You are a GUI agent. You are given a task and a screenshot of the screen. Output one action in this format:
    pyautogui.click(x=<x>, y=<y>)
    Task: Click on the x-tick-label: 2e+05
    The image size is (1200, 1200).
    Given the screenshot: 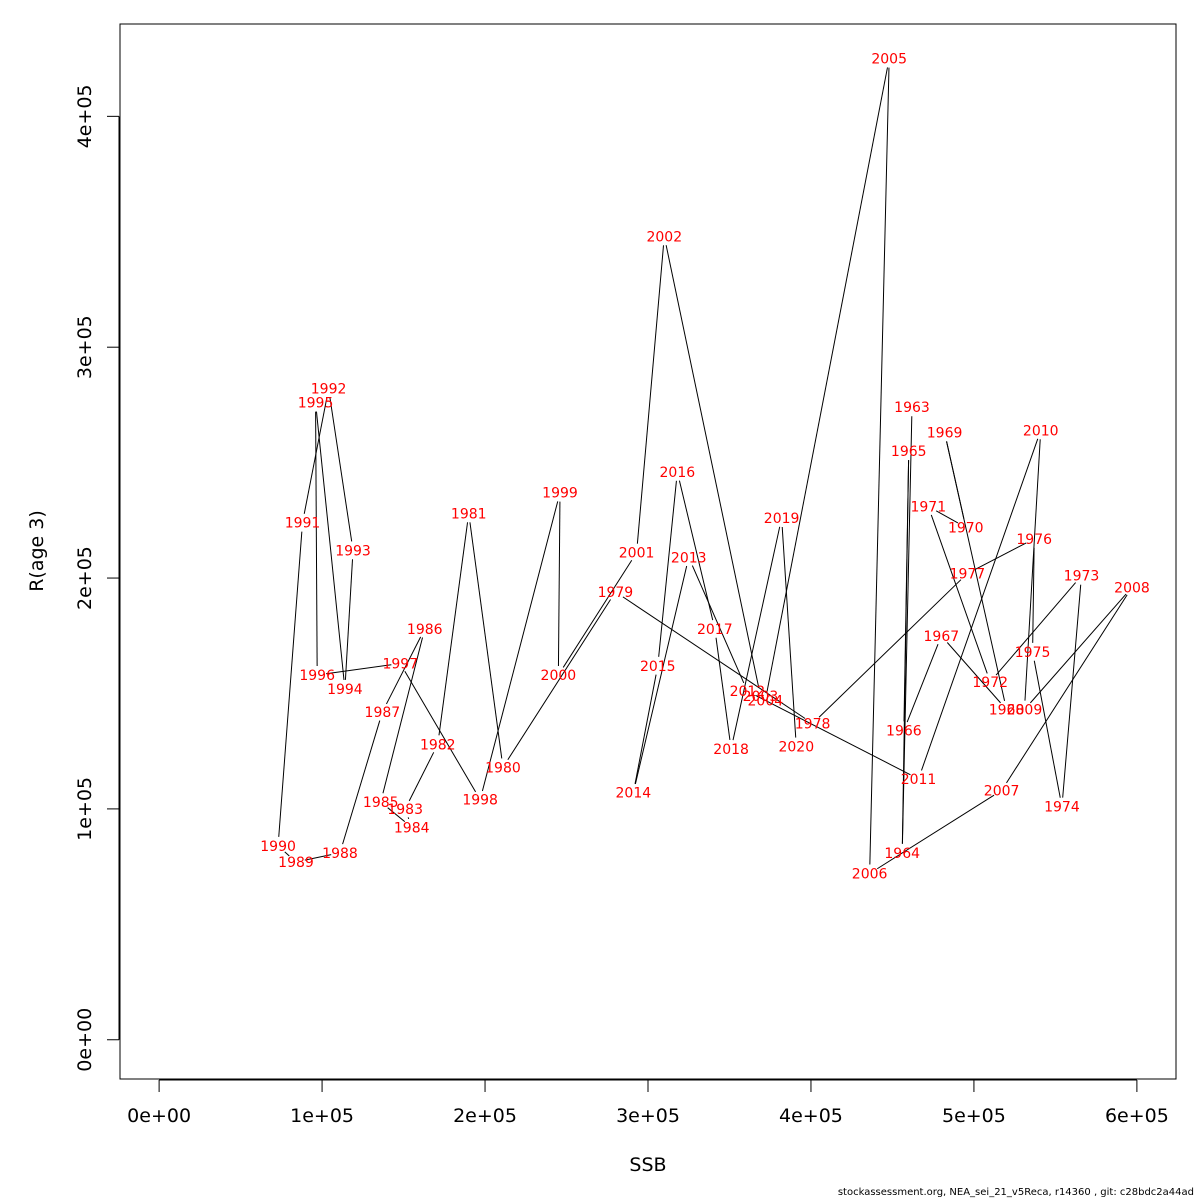 What is the action you would take?
    pyautogui.click(x=485, y=1116)
    